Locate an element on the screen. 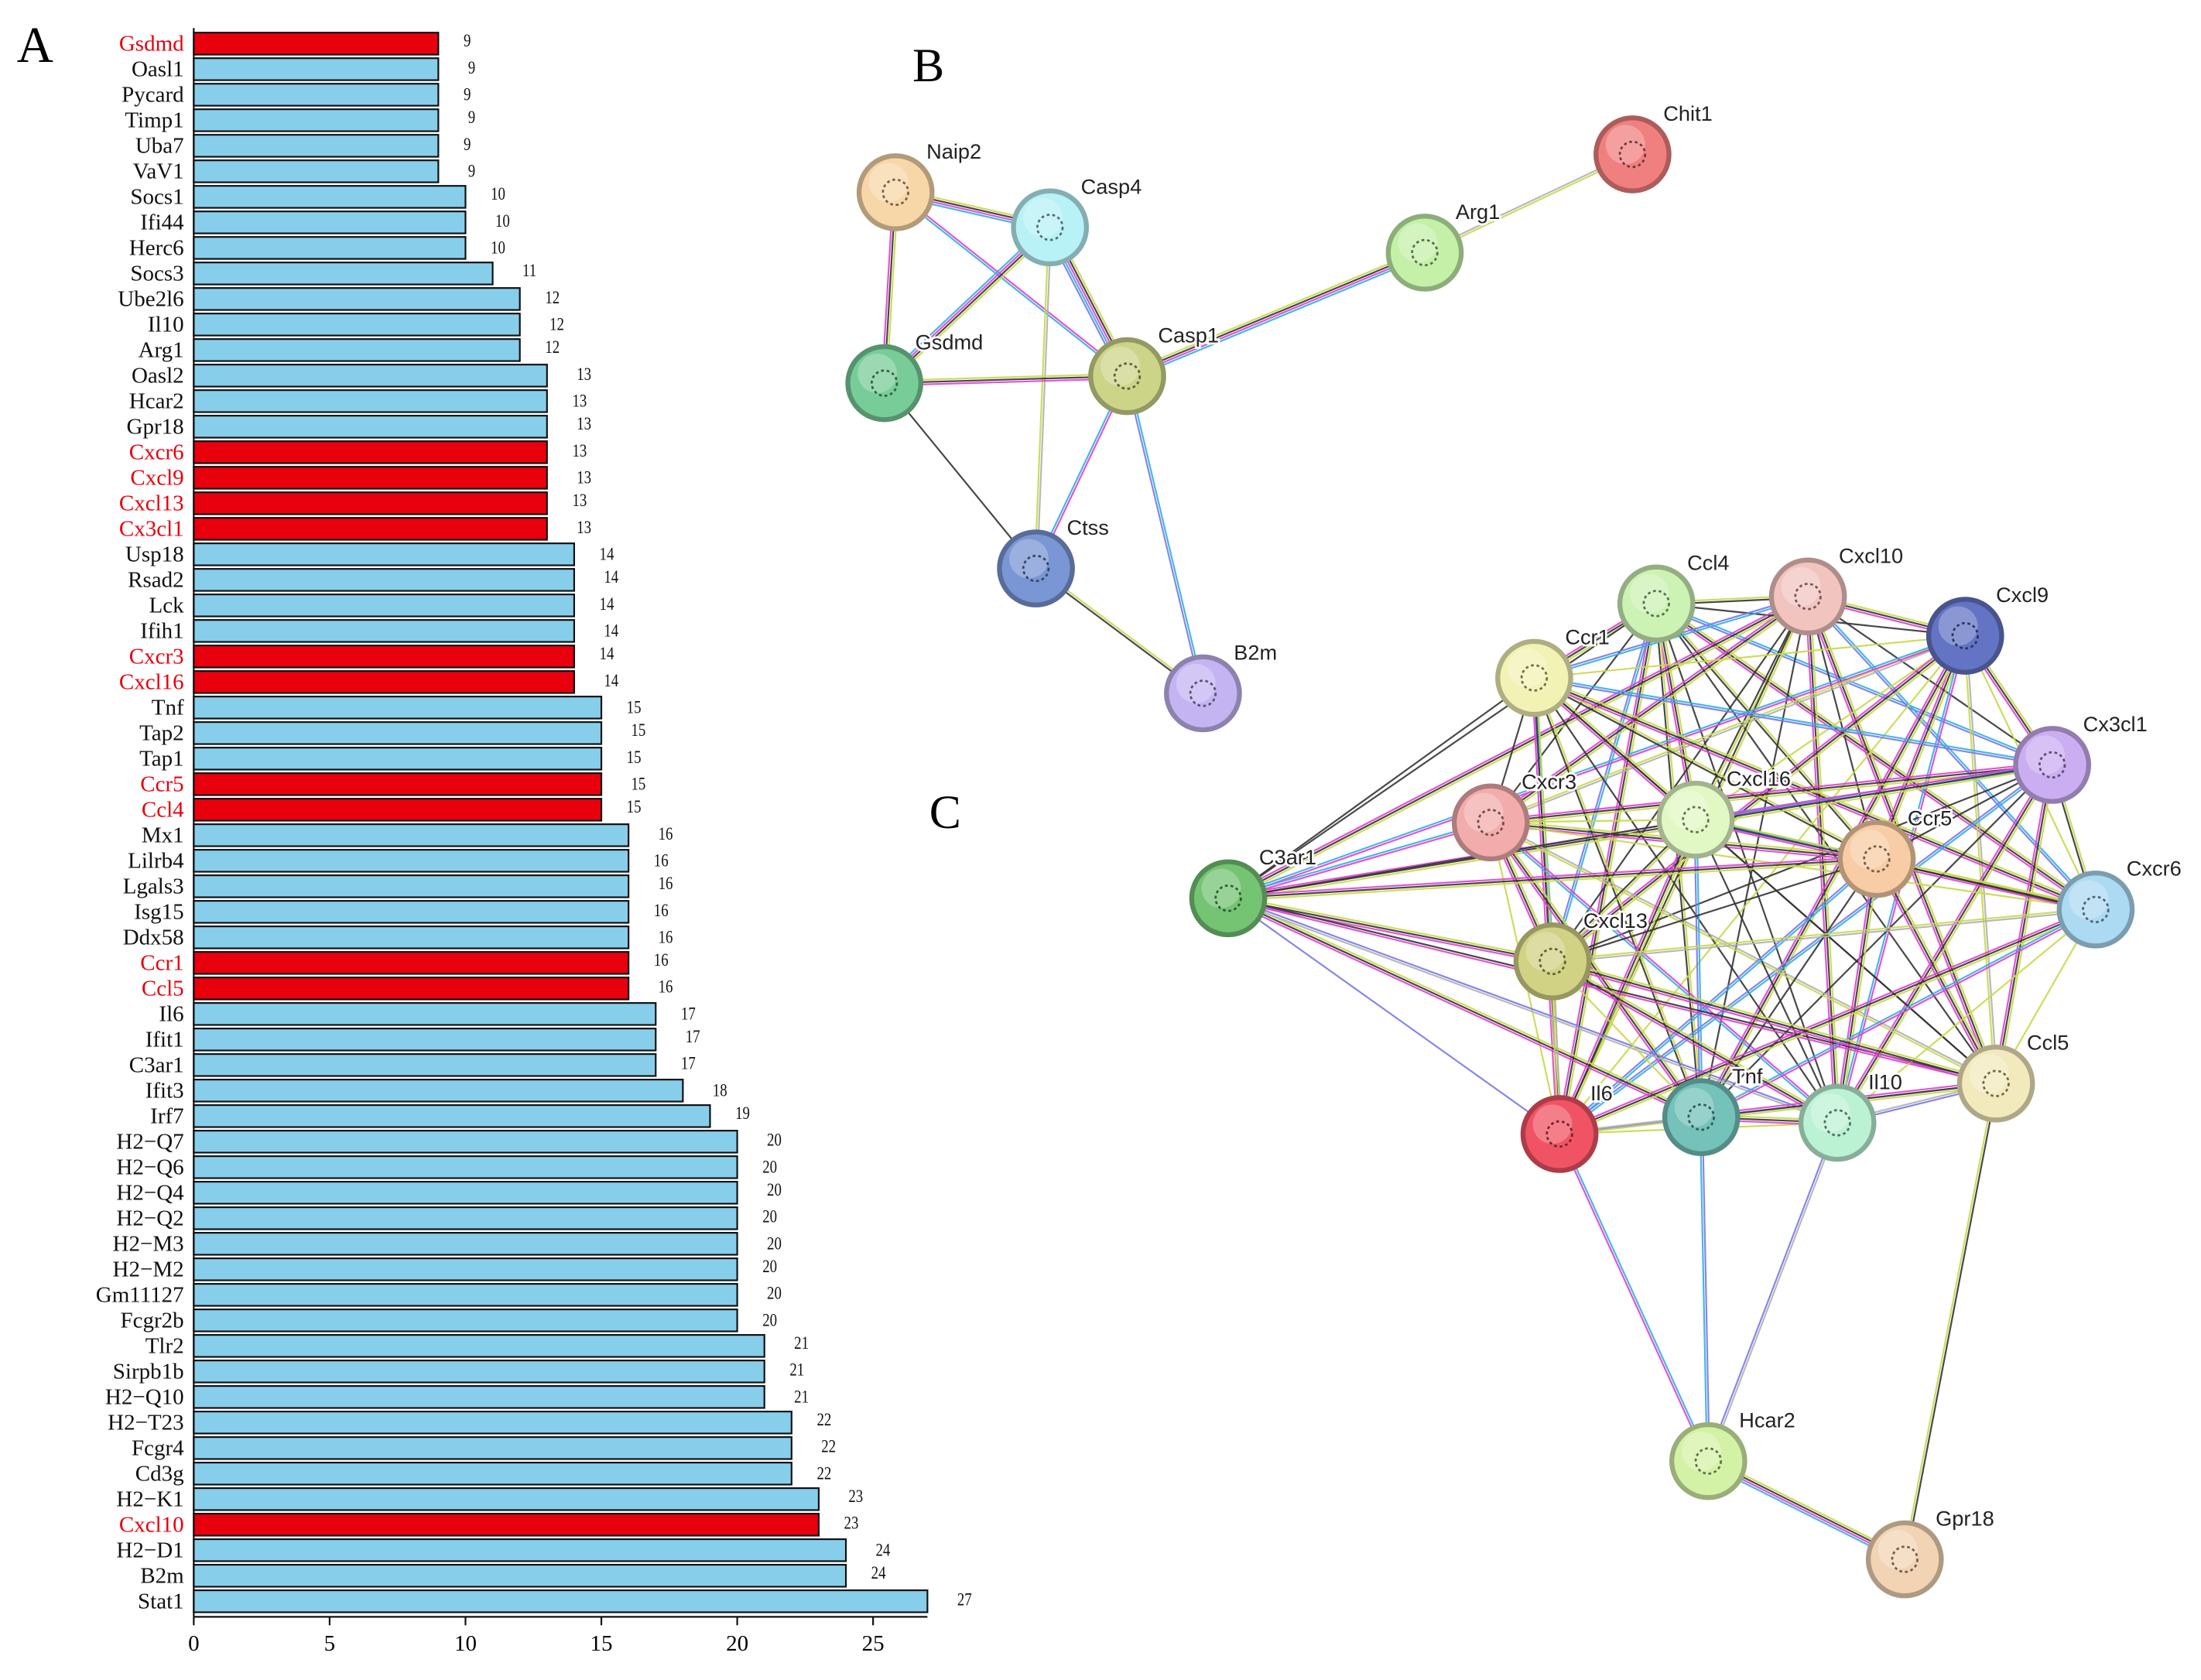  category-label: H2−Q7 is located at coordinates (149, 1142).